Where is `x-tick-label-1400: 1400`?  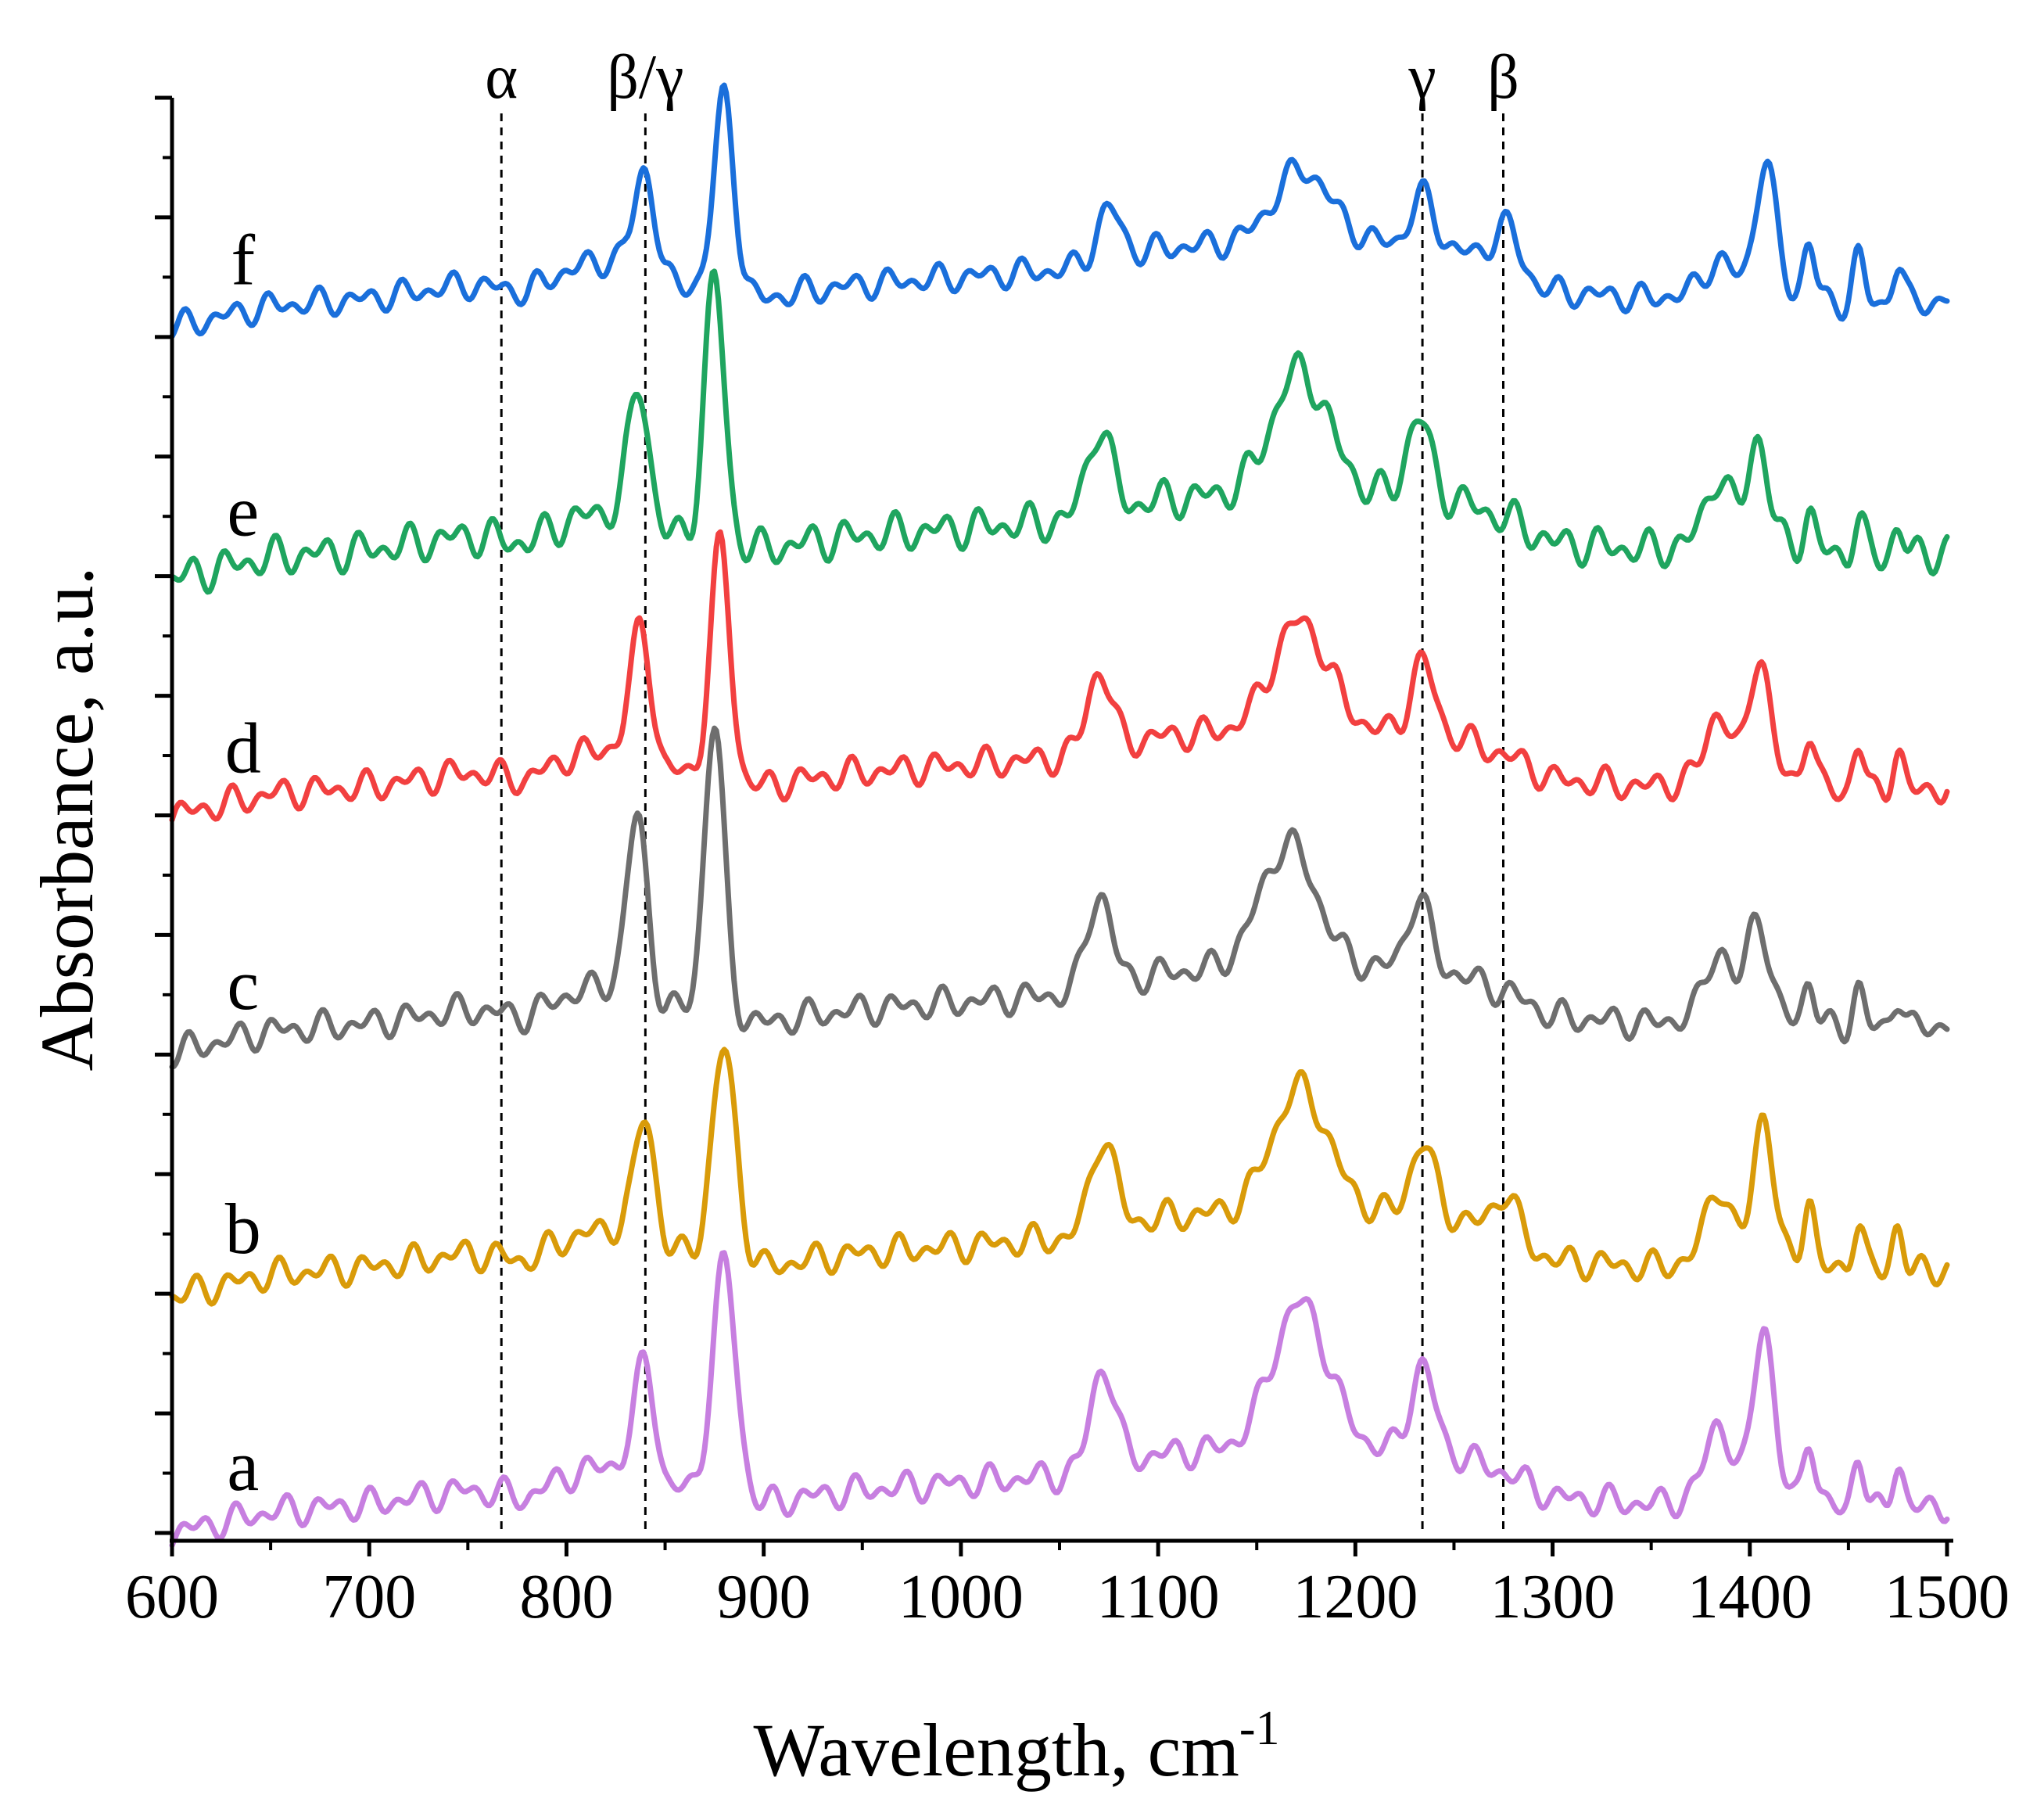 x-tick-label-1400: 1400 is located at coordinates (1750, 1597).